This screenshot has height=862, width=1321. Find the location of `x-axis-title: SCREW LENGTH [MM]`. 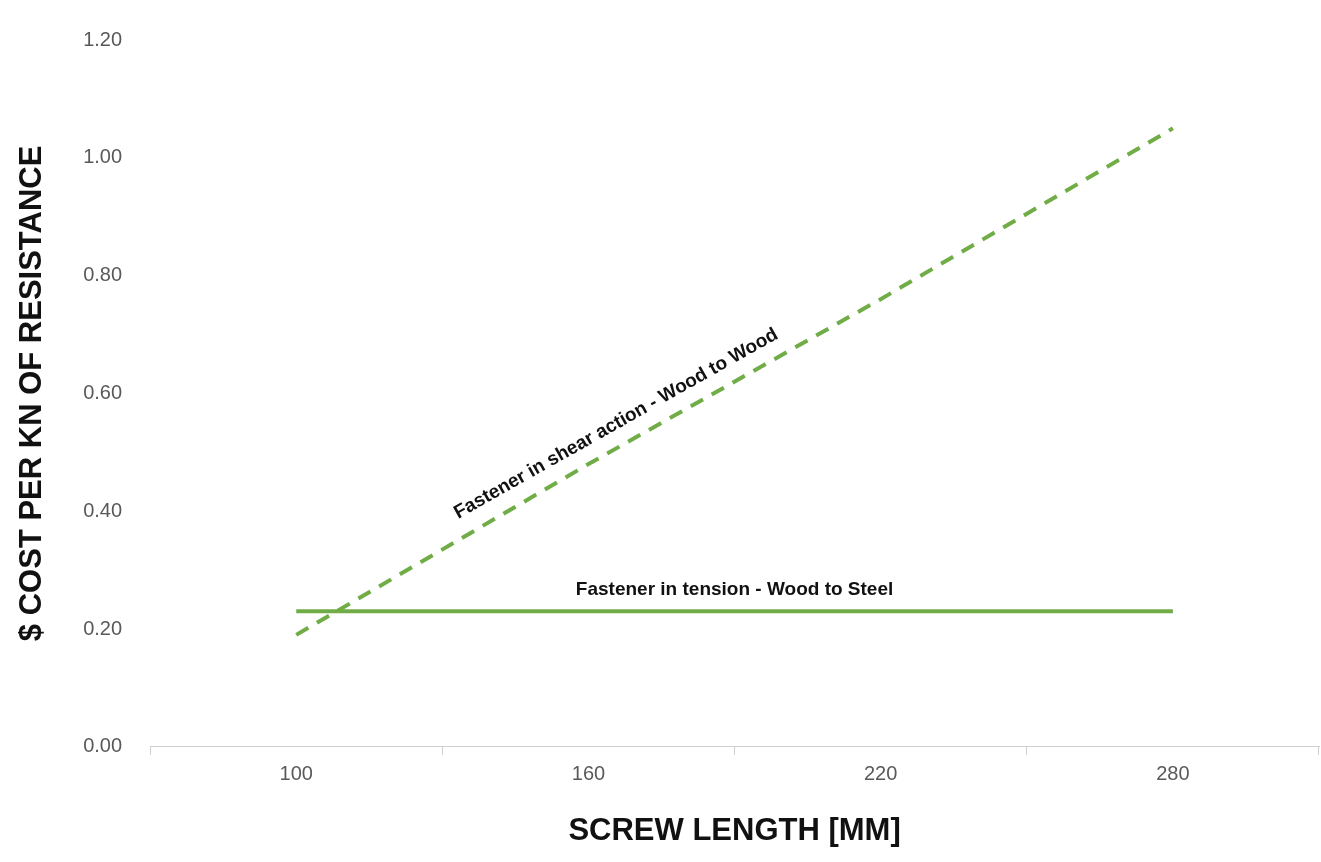

x-axis-title: SCREW LENGTH [MM] is located at coordinates (734, 829).